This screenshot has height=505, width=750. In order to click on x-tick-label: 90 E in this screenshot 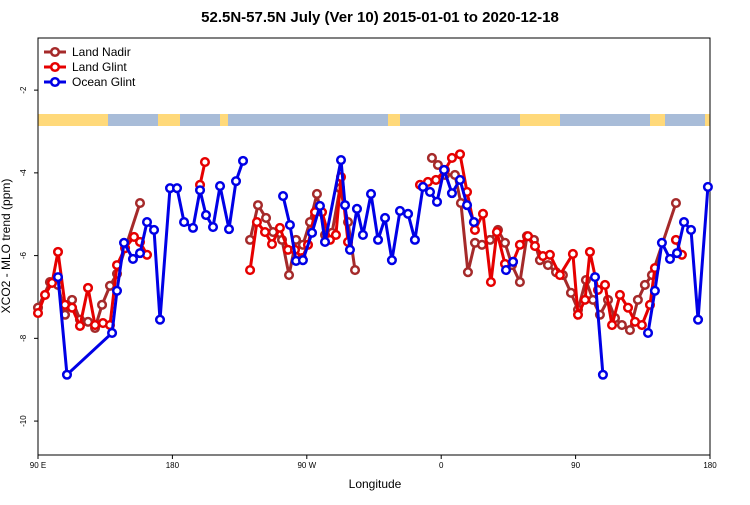, I will do `click(38, 465)`.